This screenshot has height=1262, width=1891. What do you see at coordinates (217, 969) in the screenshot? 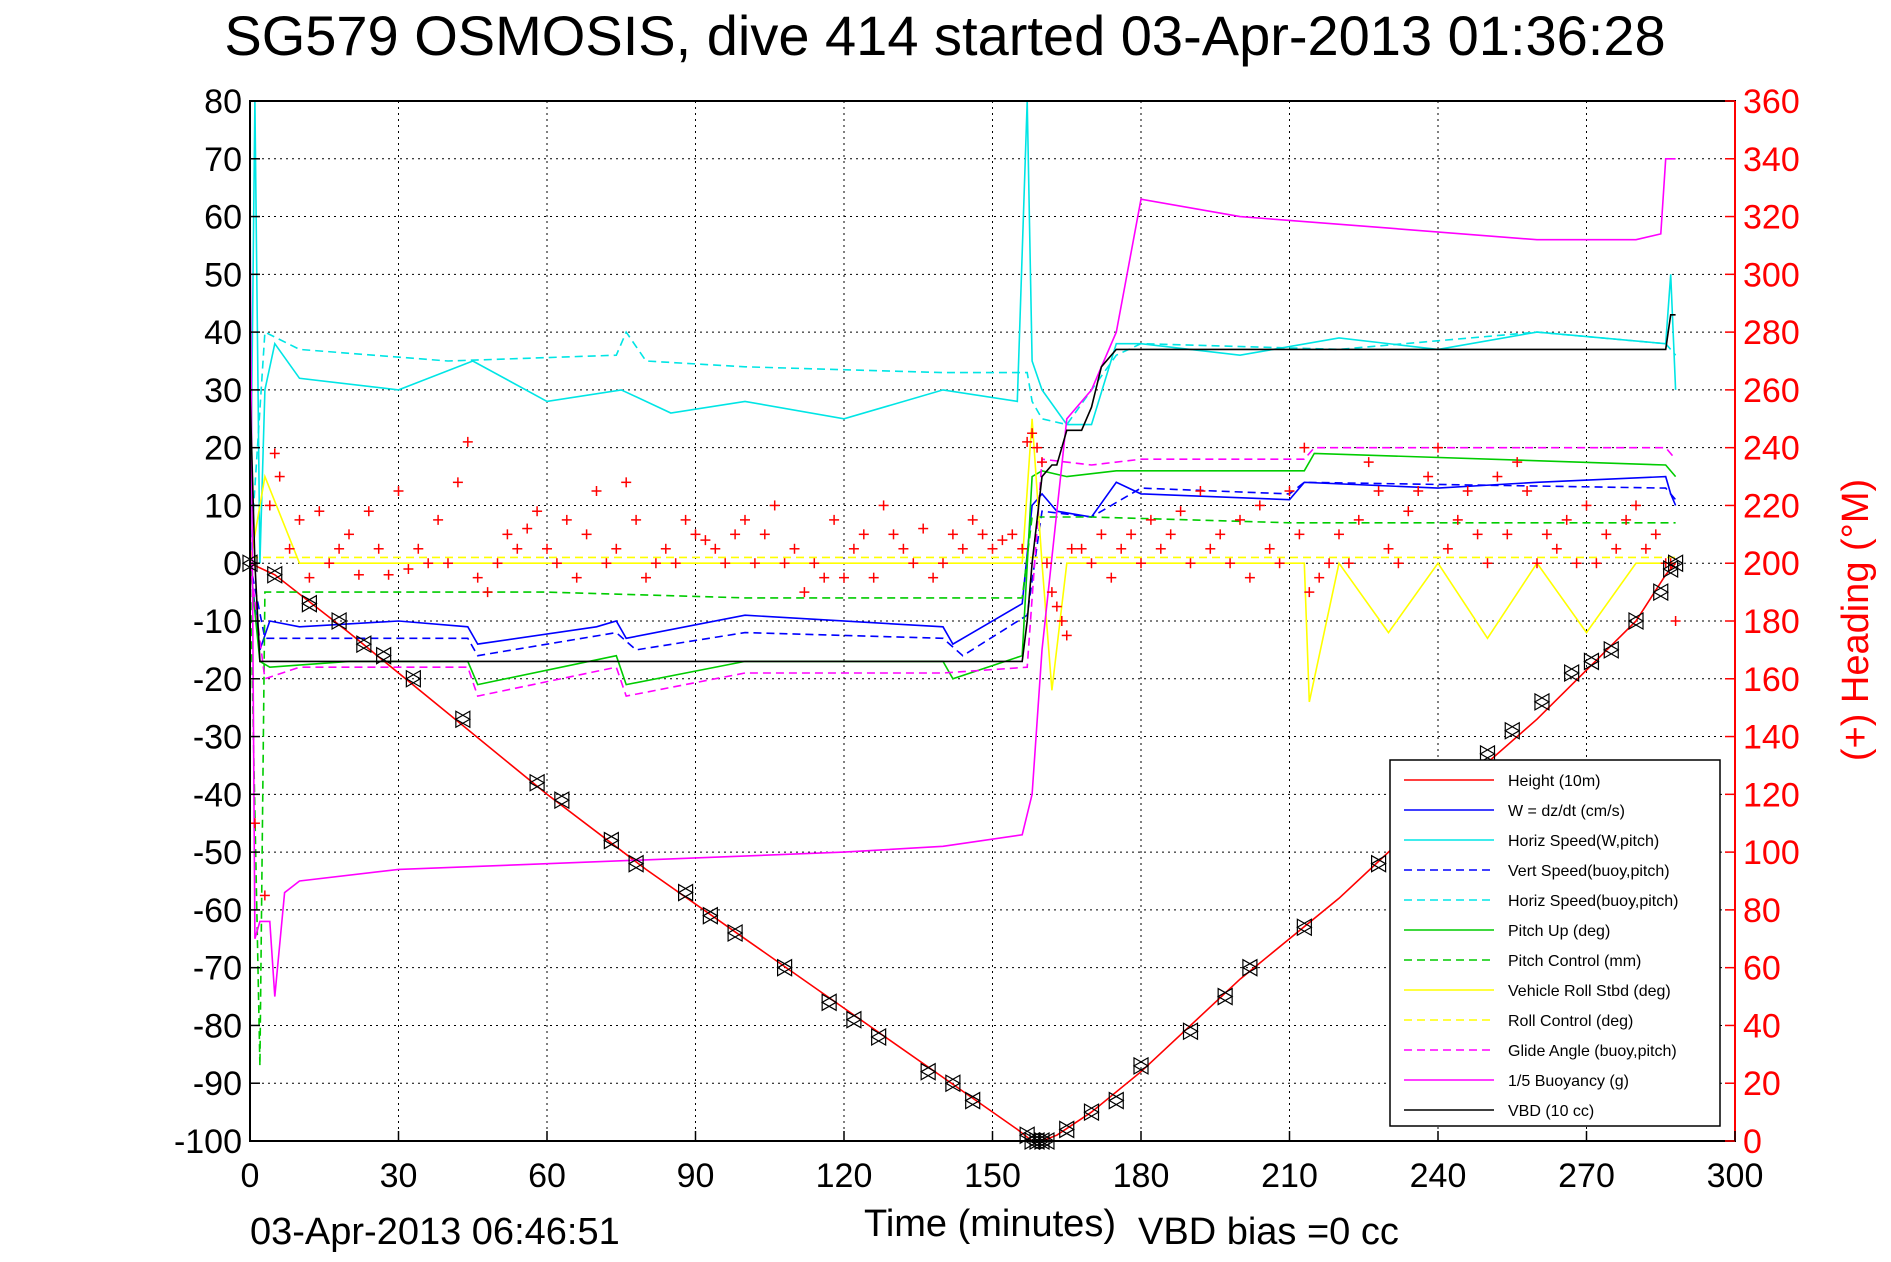
I see `y-tick-label: -70` at bounding box center [217, 969].